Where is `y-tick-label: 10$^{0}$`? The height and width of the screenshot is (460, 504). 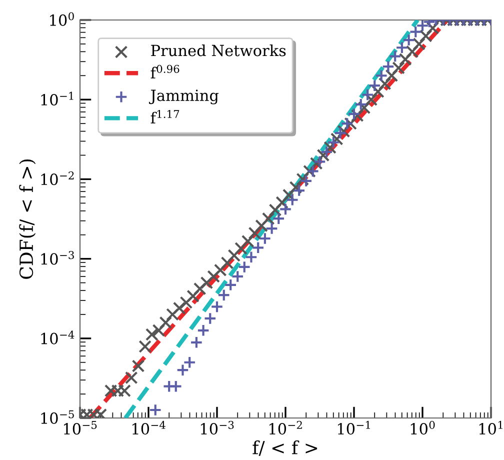
y-tick-label: 10$^{0}$ is located at coordinates (62, 19).